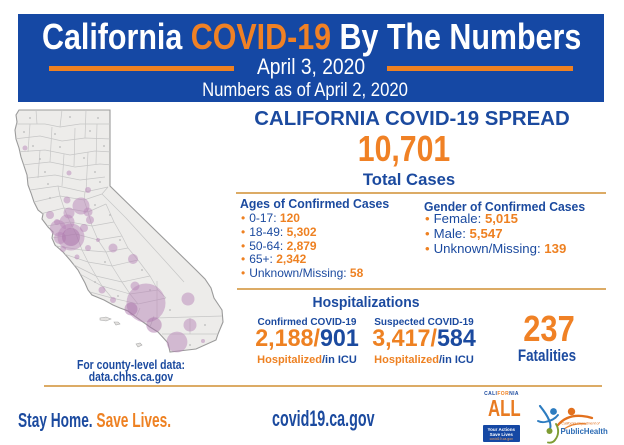 The height and width of the screenshot is (445, 624). I want to click on svg-text: California Department of, so click(581, 424).